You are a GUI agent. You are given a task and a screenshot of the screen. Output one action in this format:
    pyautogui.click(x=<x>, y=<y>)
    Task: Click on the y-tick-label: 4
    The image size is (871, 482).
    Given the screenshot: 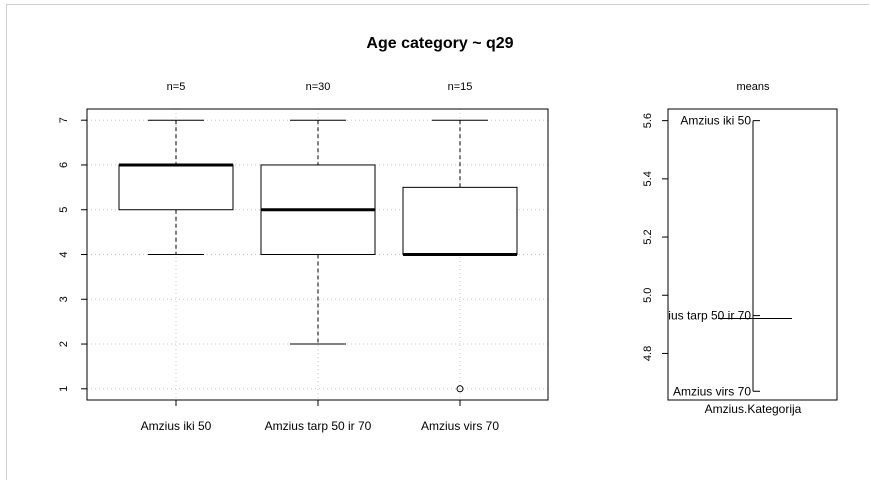 What is the action you would take?
    pyautogui.click(x=64, y=254)
    